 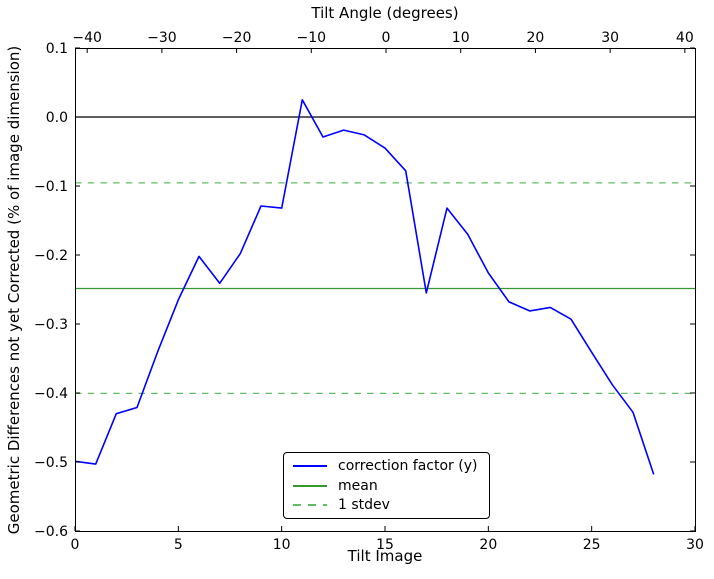 I want to click on top-tick-label: 30, so click(x=610, y=38).